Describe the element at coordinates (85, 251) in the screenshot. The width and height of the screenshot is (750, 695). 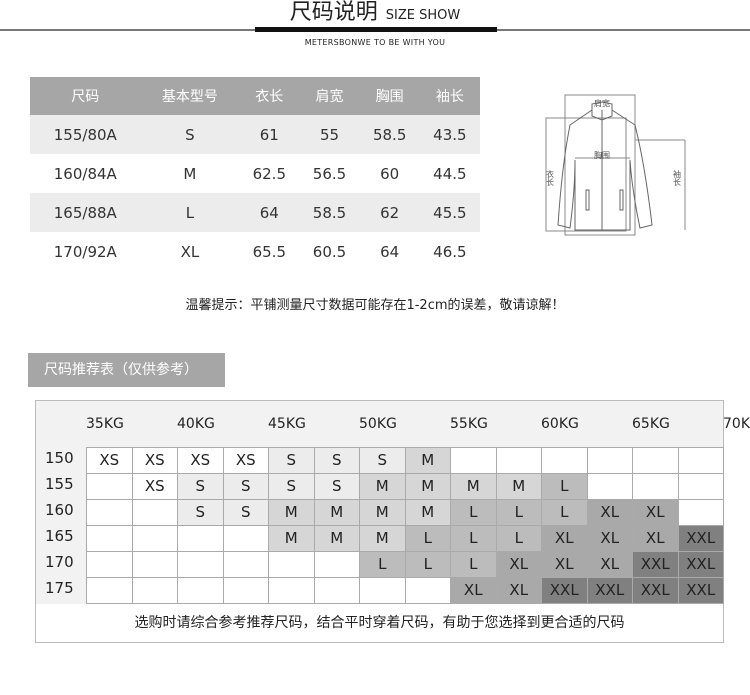
I see `table-cell: 170/92A` at that location.